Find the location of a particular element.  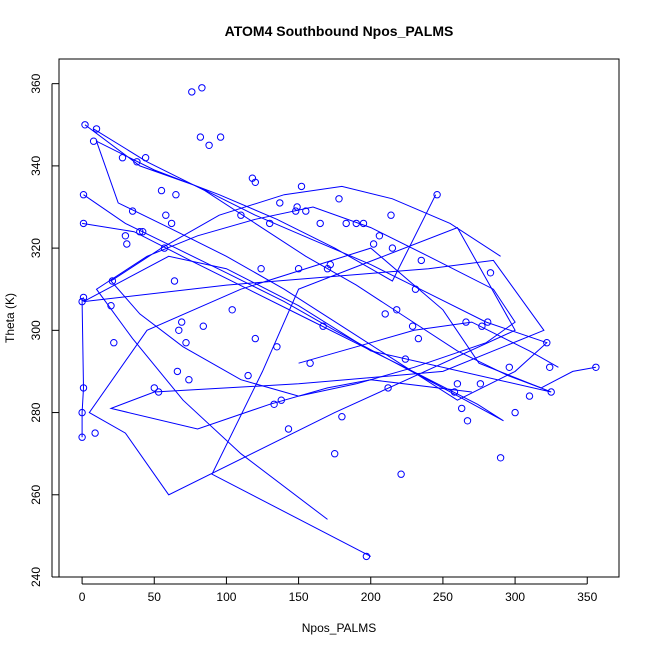

x-tick-label: 200 is located at coordinates (371, 597).